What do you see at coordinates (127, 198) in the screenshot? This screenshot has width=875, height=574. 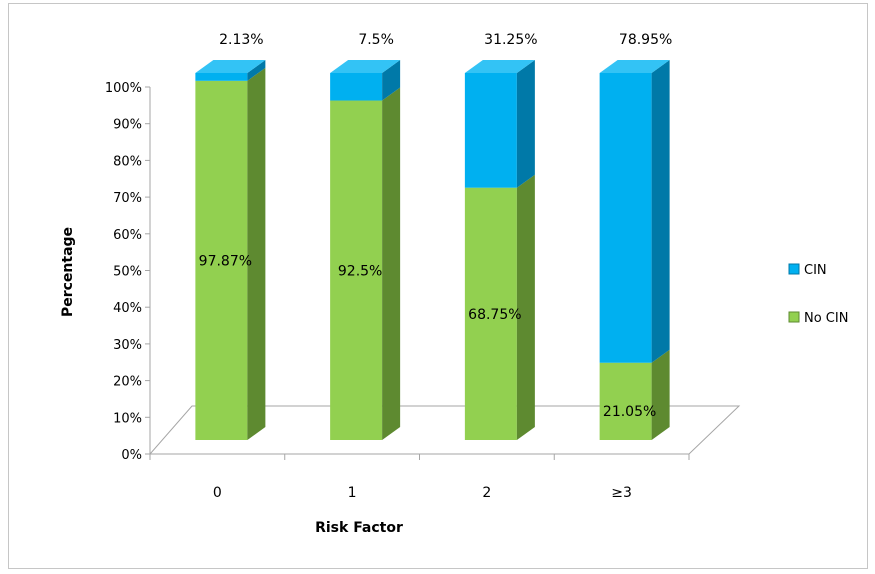 I see `y-tick-label: 70%` at bounding box center [127, 198].